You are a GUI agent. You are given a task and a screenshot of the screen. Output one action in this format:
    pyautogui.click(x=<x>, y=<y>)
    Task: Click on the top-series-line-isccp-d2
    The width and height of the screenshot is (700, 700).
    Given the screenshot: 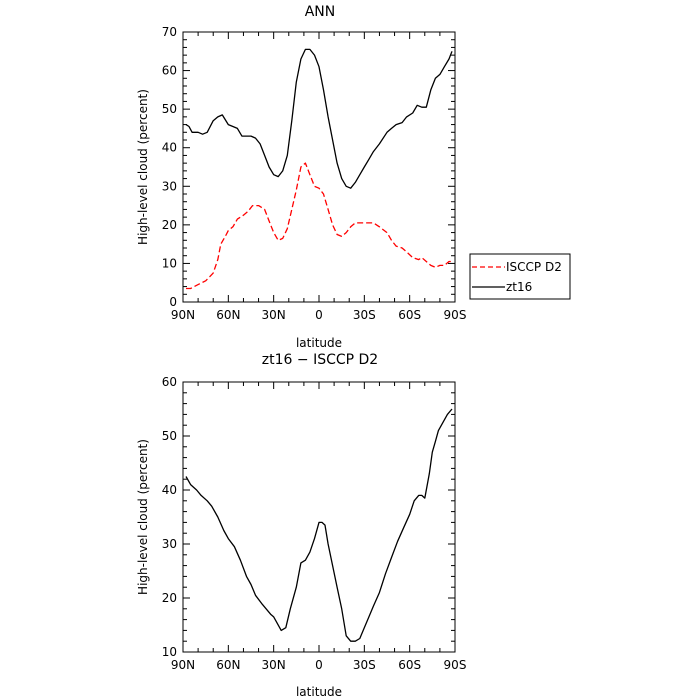 What is the action you would take?
    pyautogui.click(x=319, y=226)
    